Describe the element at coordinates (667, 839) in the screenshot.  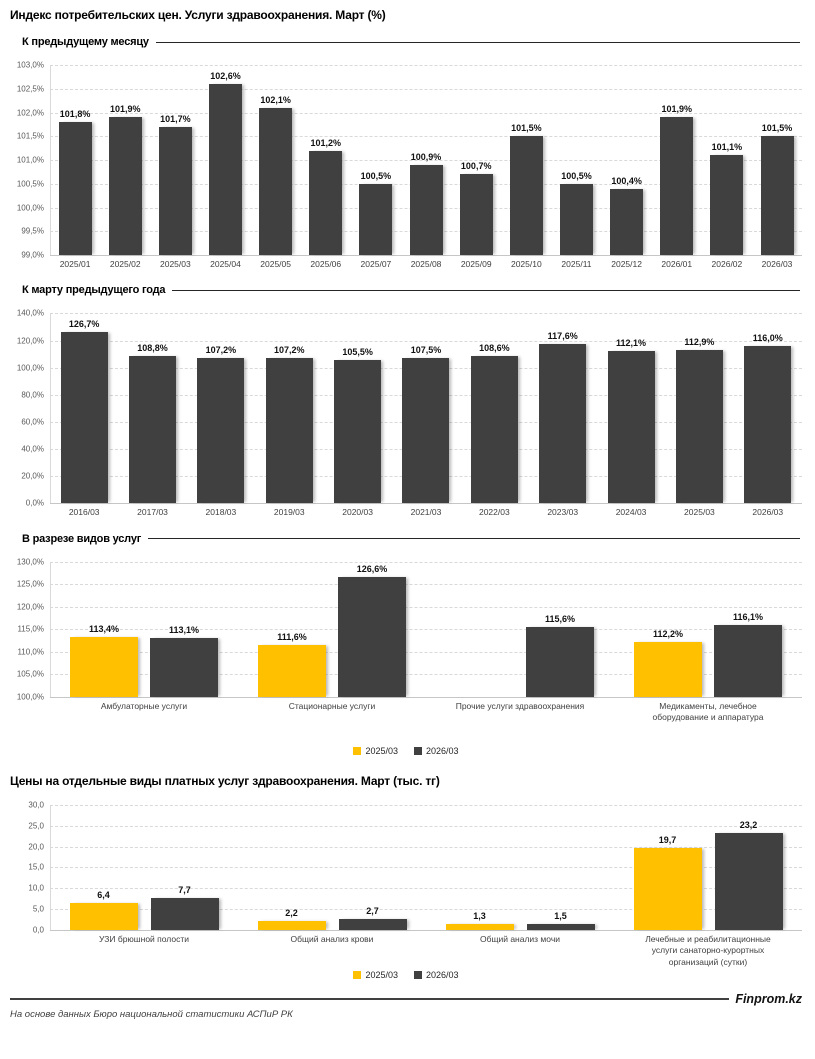
I see `bar-value-label: 19,7` at that location.